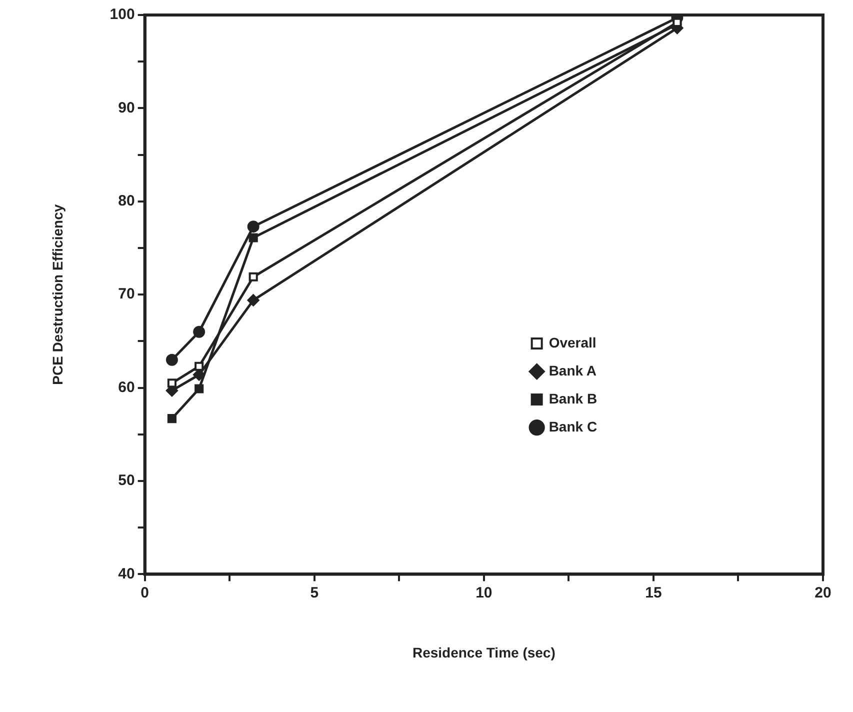 This screenshot has height=712, width=853. What do you see at coordinates (126, 387) in the screenshot?
I see `y-tick-label: 60` at bounding box center [126, 387].